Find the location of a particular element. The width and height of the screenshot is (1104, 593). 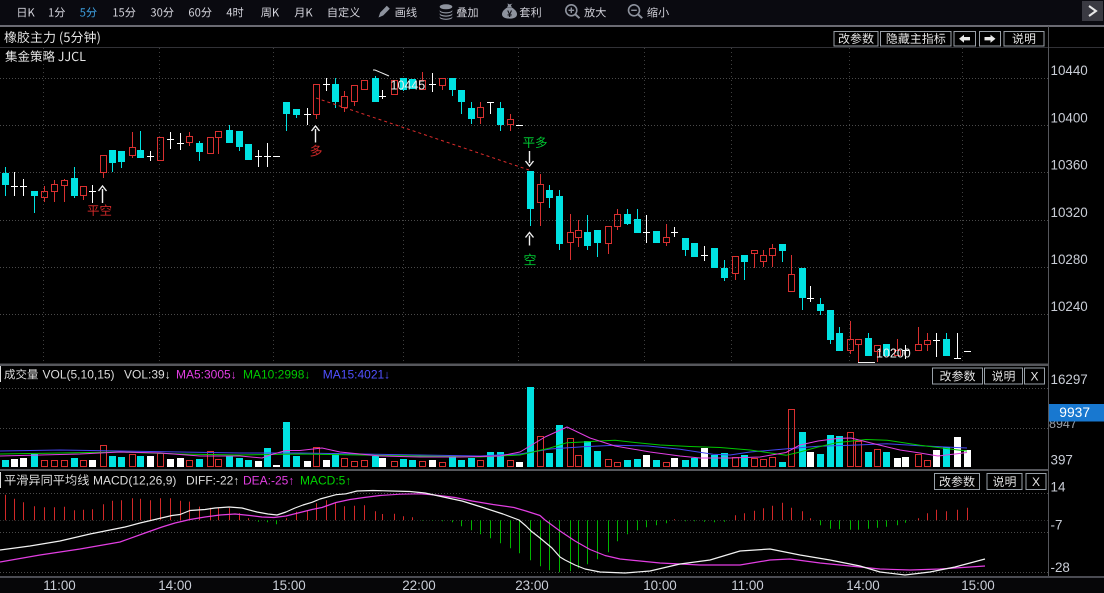

svg-text: 10:00 is located at coordinates (660, 585).